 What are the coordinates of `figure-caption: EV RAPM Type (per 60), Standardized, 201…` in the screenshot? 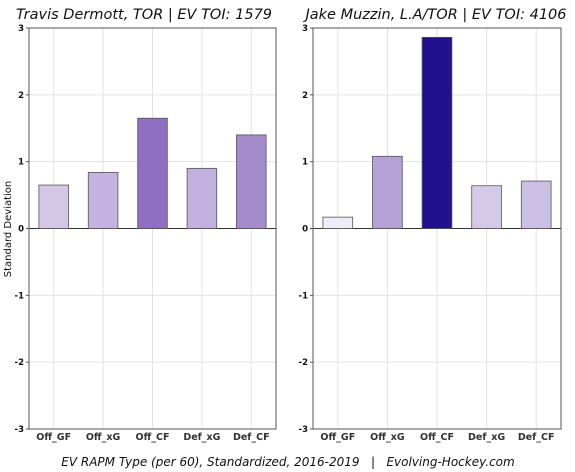 It's located at (287, 462).